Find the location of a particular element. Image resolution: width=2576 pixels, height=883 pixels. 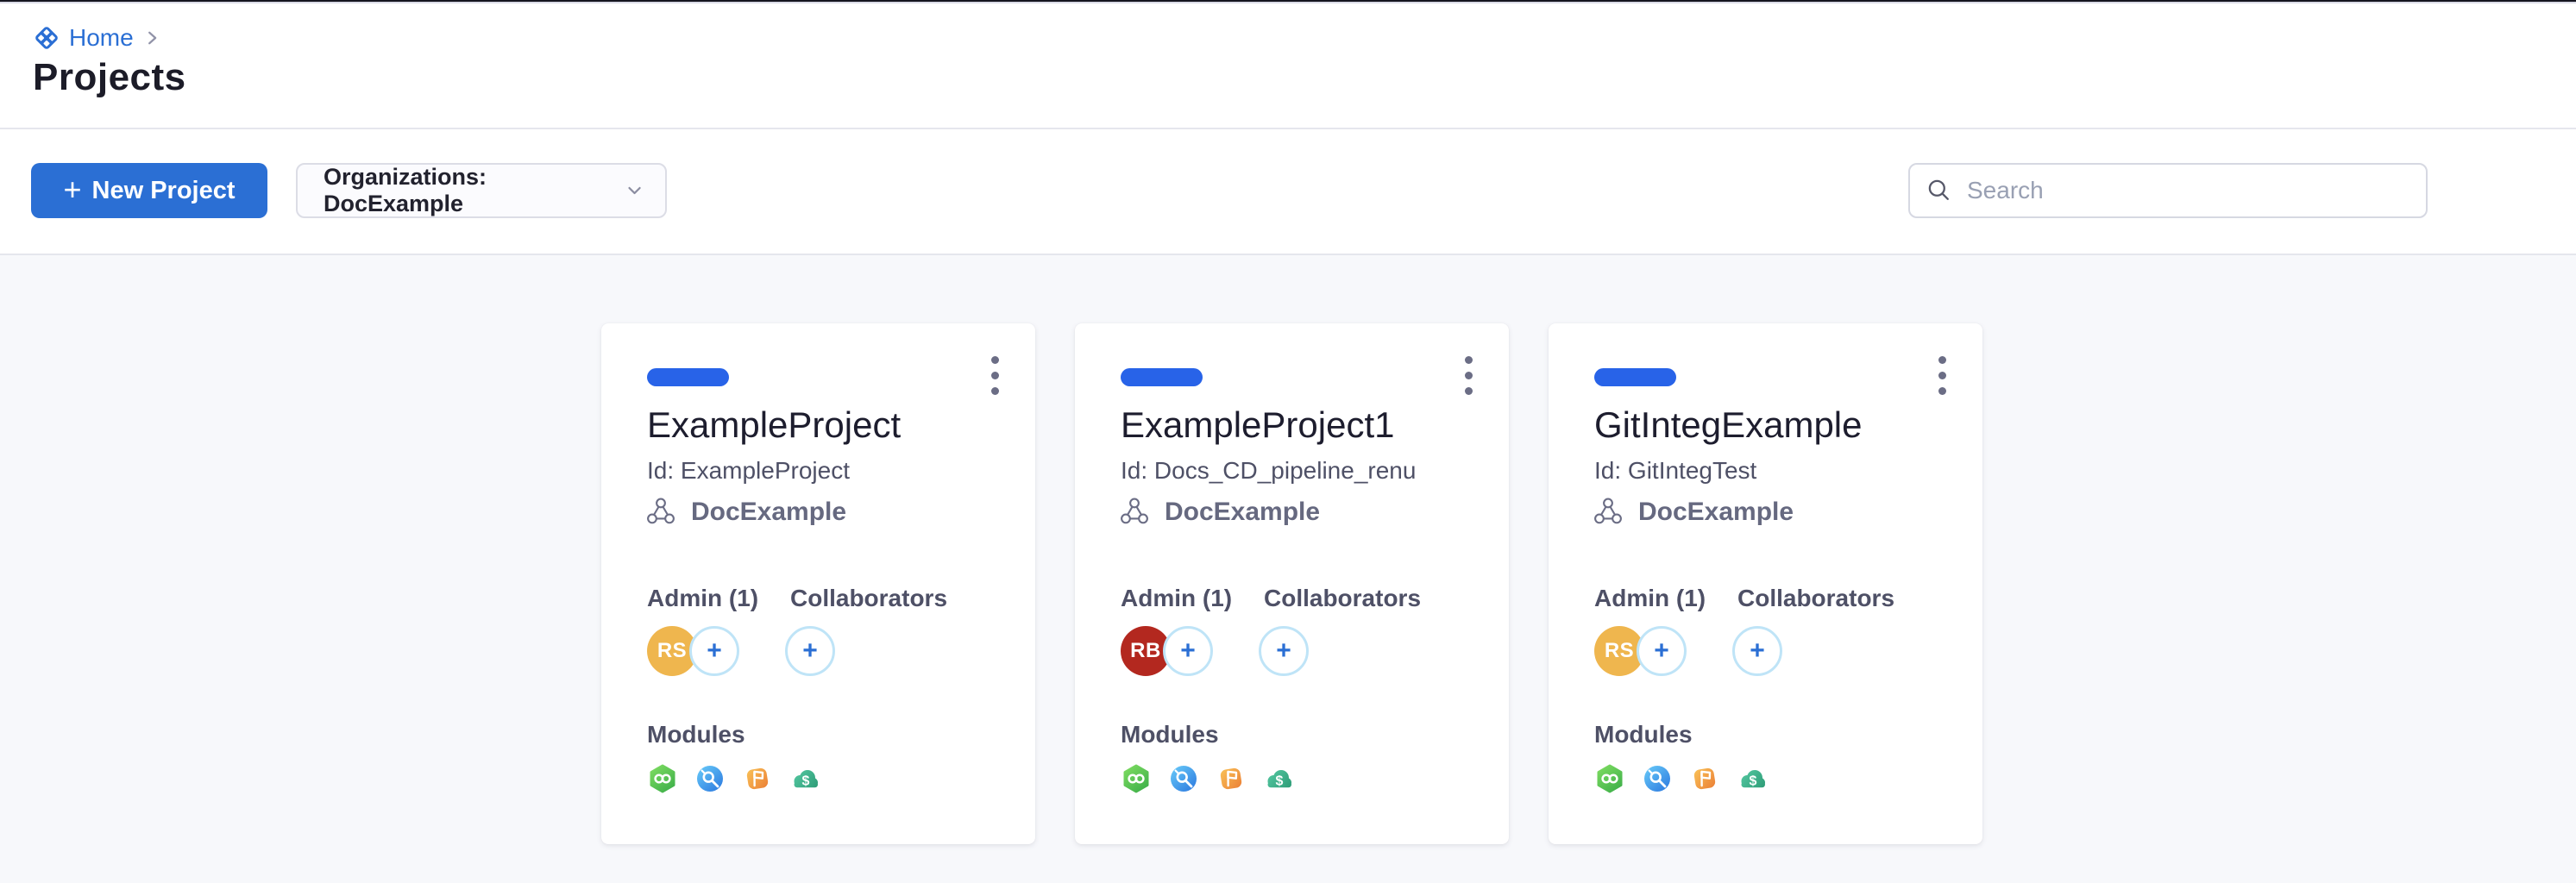

new-project-button: + New Project is located at coordinates (149, 191).